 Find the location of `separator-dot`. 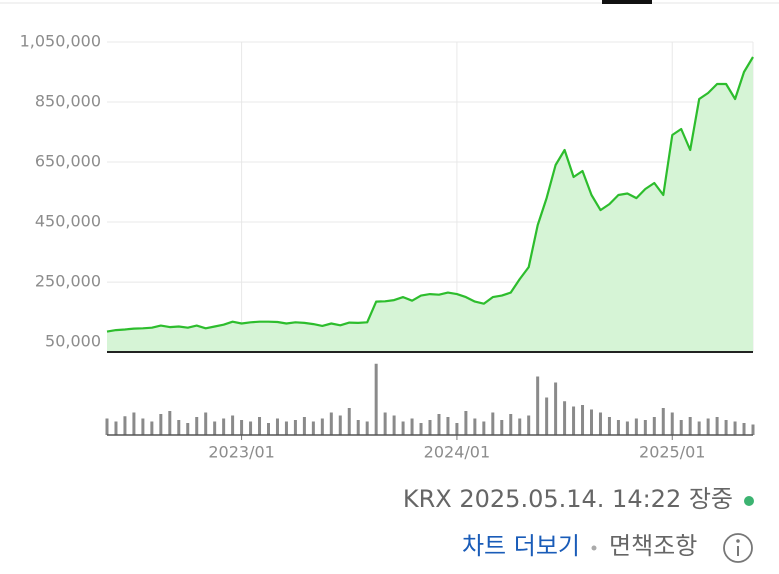

separator-dot is located at coordinates (594, 548).